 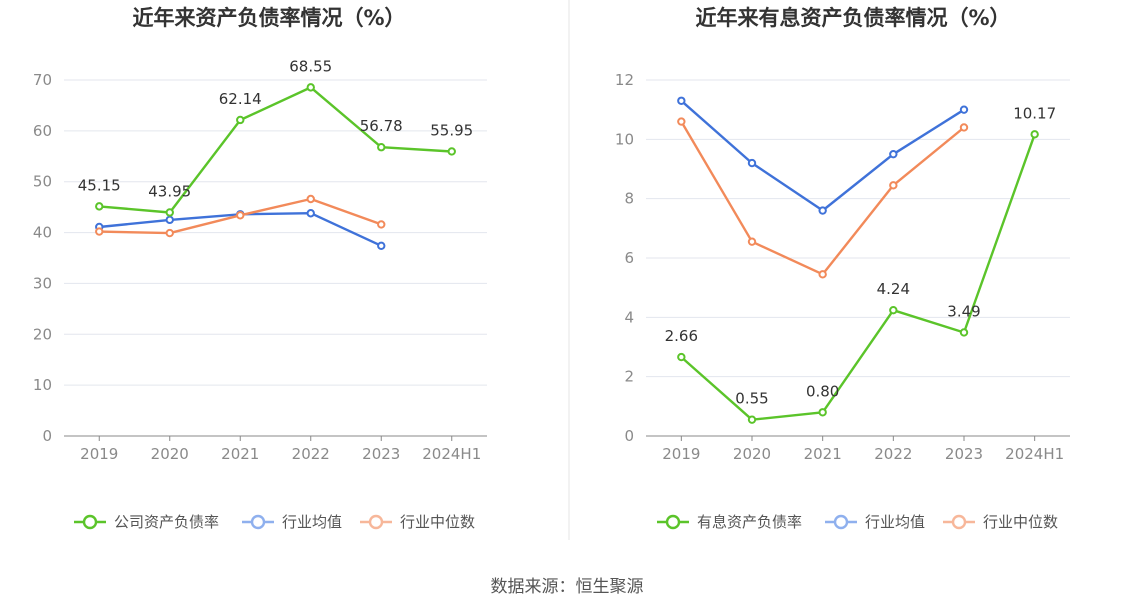 What do you see at coordinates (42, 80) in the screenshot?
I see `y-tick-label: 70` at bounding box center [42, 80].